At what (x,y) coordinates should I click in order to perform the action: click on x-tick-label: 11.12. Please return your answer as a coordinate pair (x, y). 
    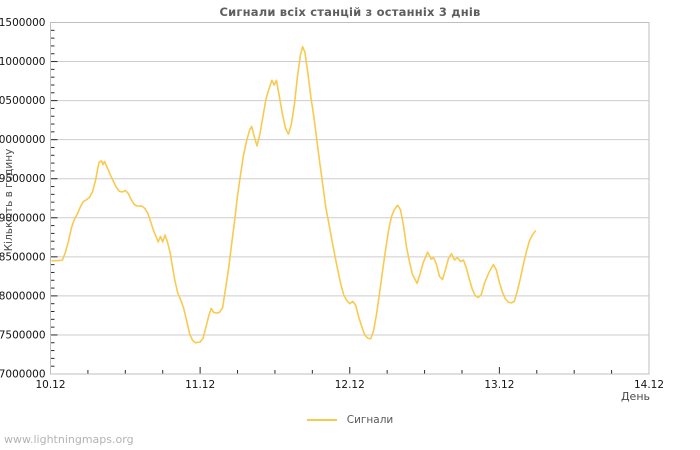
    Looking at the image, I should click on (200, 385).